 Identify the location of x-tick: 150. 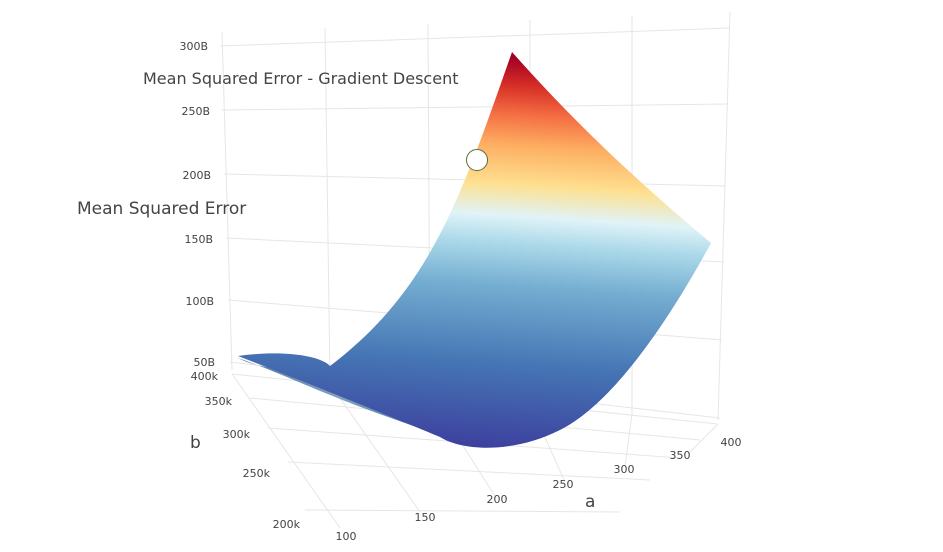
(425, 517).